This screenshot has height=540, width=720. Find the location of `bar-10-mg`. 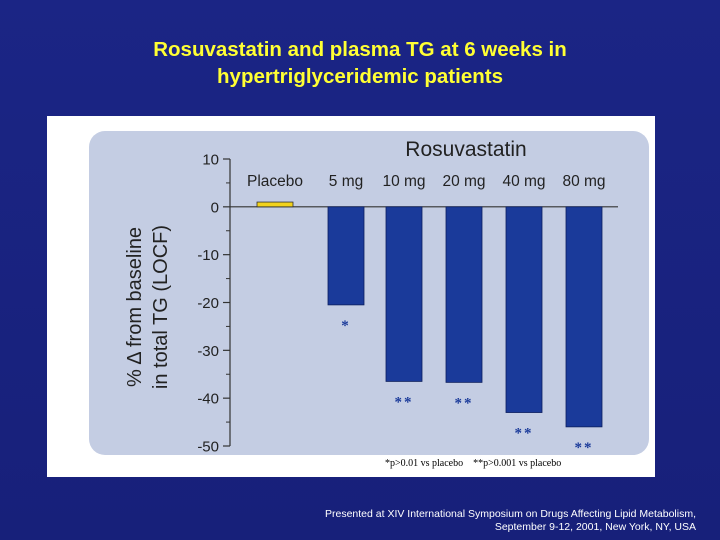

bar-10-mg is located at coordinates (404, 294).